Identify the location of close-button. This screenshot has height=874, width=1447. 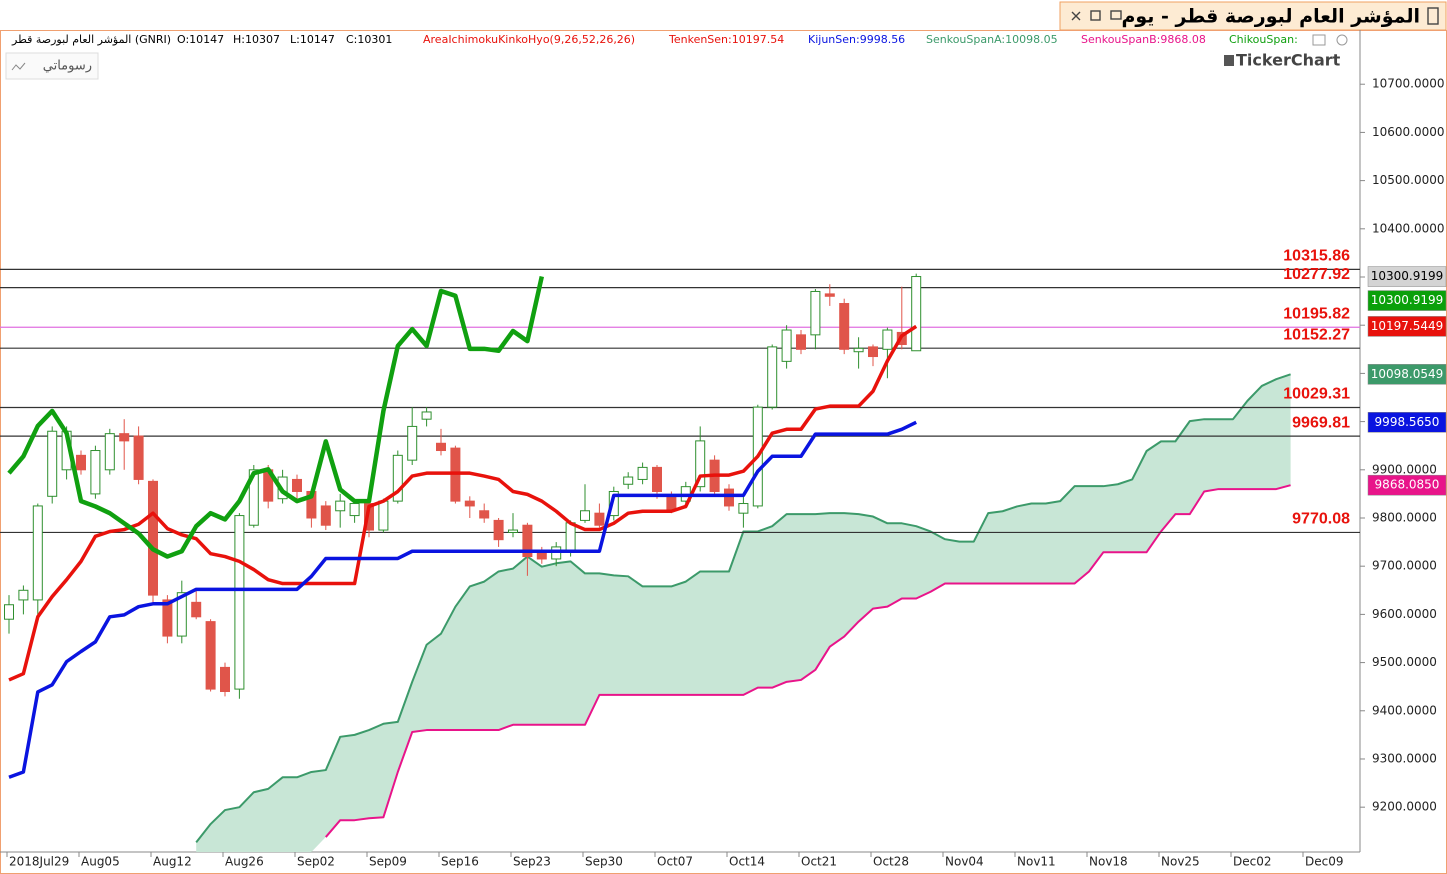
(1076, 16).